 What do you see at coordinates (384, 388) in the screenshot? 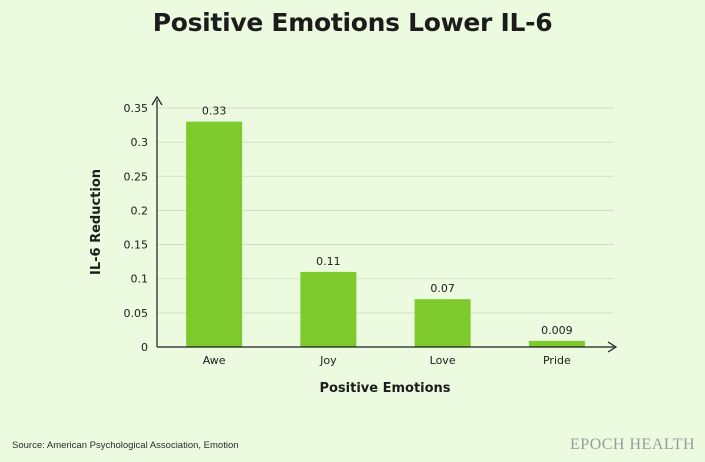
I see `x-axis-title: Positive Emotions` at bounding box center [384, 388].